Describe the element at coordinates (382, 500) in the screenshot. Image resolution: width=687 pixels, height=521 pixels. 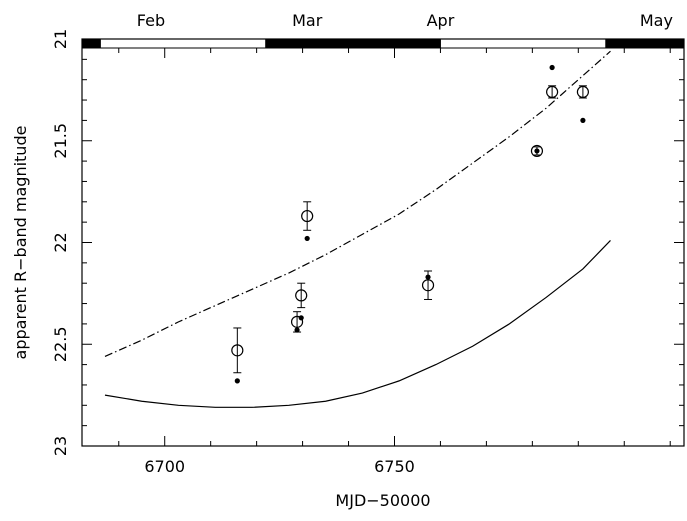
I see `x-axis-label: MJD−50000` at that location.